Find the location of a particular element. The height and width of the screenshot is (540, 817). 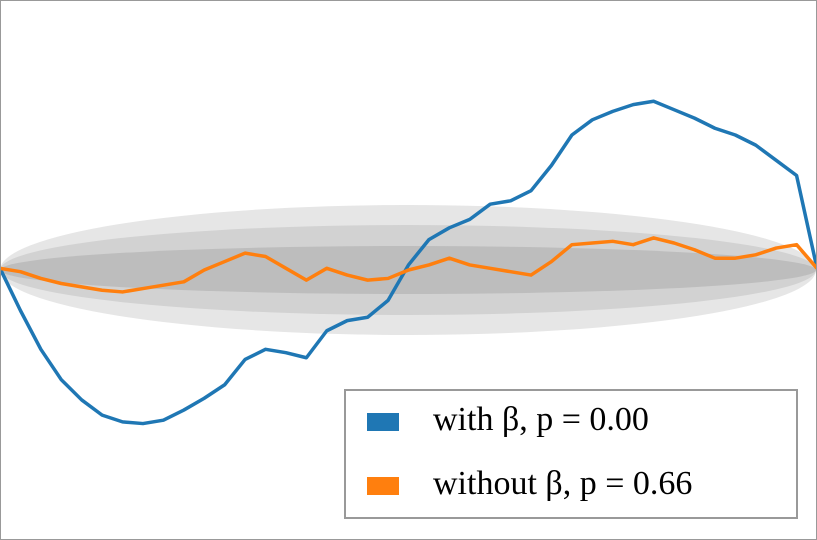

legend-label: with β, p = 0.00 is located at coordinates (541, 419).